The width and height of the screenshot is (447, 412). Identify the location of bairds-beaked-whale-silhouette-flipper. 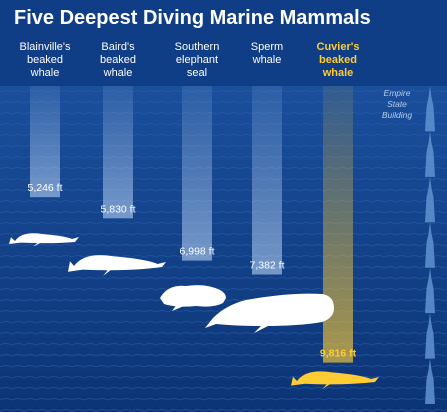
(108, 272).